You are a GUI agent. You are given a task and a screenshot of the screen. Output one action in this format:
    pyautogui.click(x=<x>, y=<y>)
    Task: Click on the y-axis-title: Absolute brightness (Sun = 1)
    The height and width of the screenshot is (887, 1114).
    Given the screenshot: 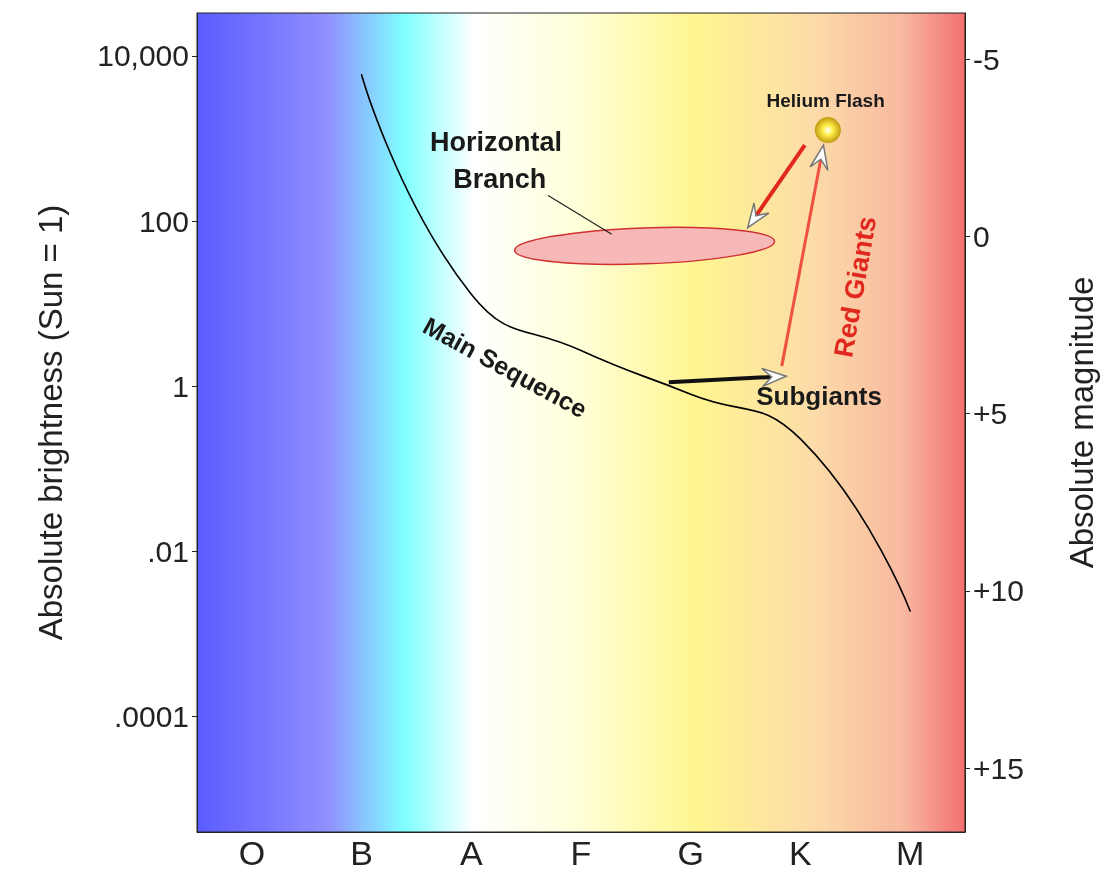 What is the action you would take?
    pyautogui.click(x=50, y=422)
    